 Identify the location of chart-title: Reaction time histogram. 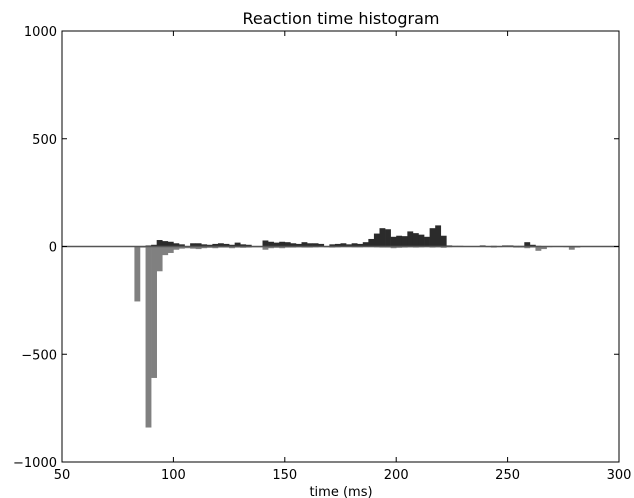
(341, 18).